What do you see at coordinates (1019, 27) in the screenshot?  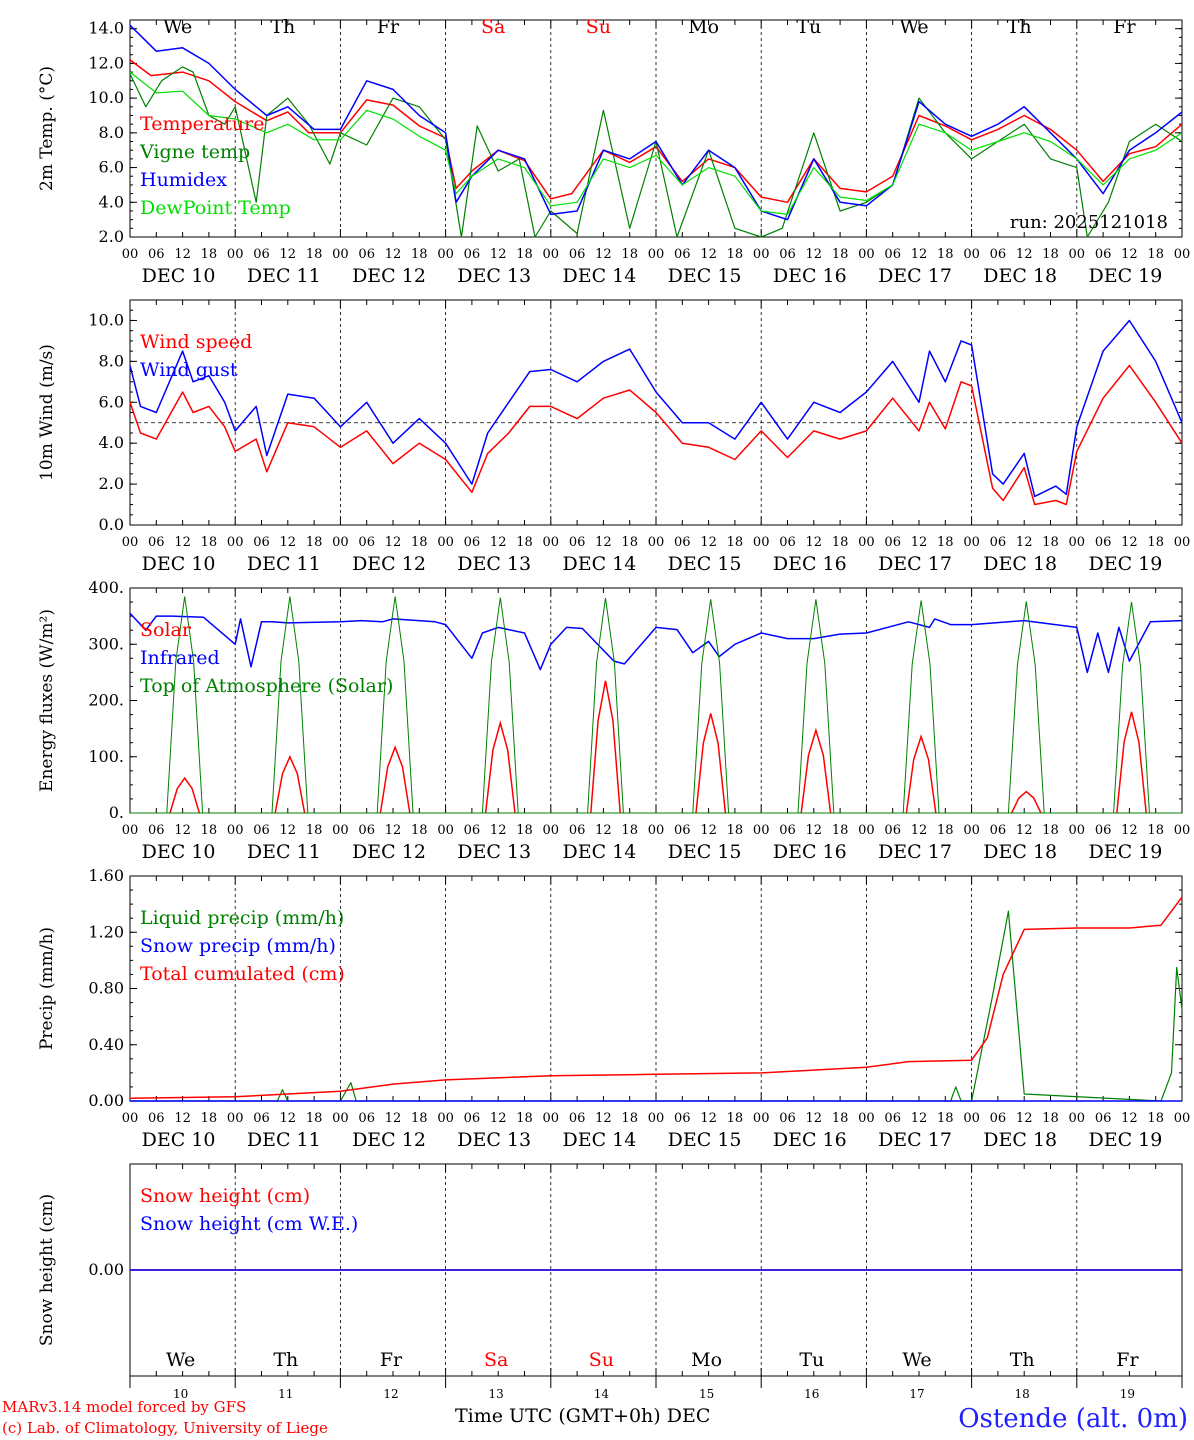 I see `weekday-label-top: Th` at bounding box center [1019, 27].